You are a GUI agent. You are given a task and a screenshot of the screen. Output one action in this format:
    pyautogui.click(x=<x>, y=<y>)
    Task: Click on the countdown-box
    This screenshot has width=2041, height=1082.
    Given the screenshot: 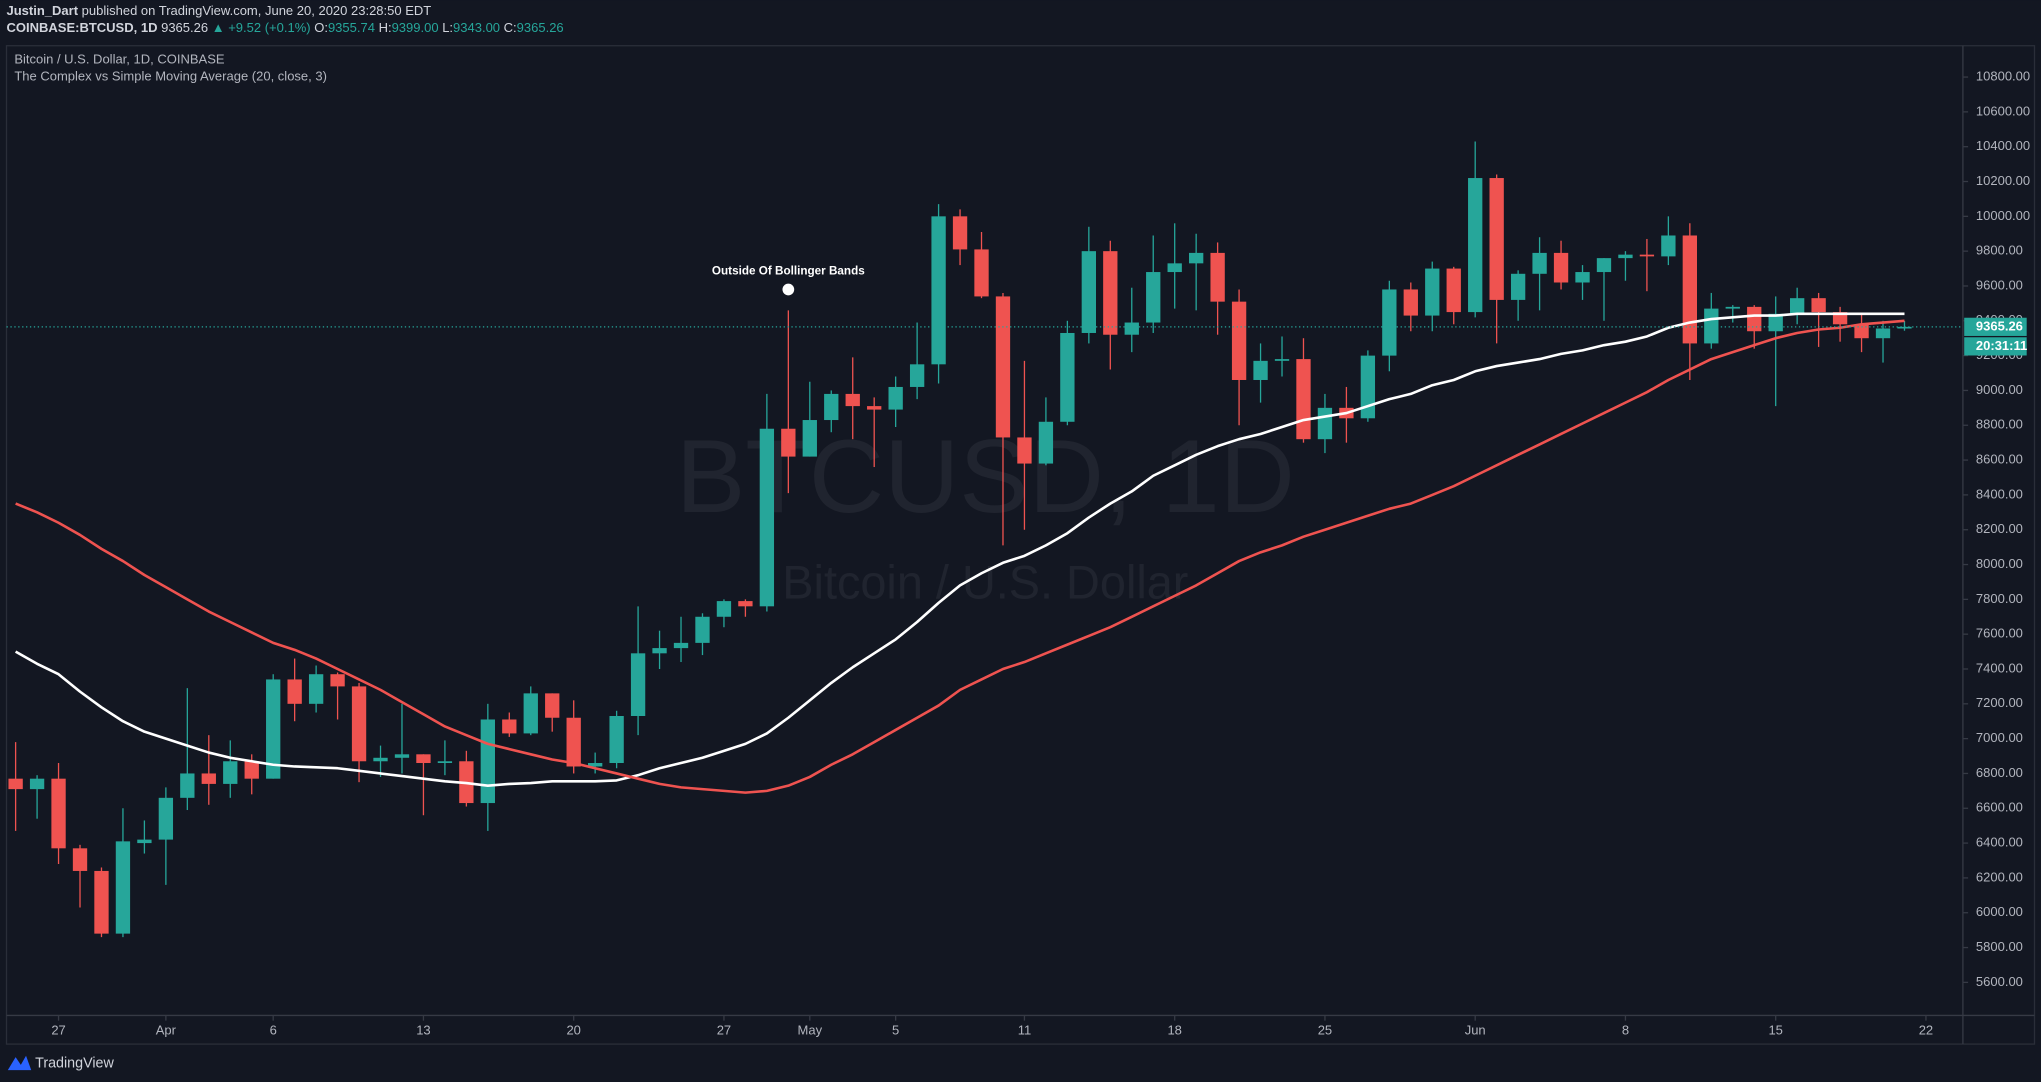 What is the action you would take?
    pyautogui.click(x=1995, y=346)
    